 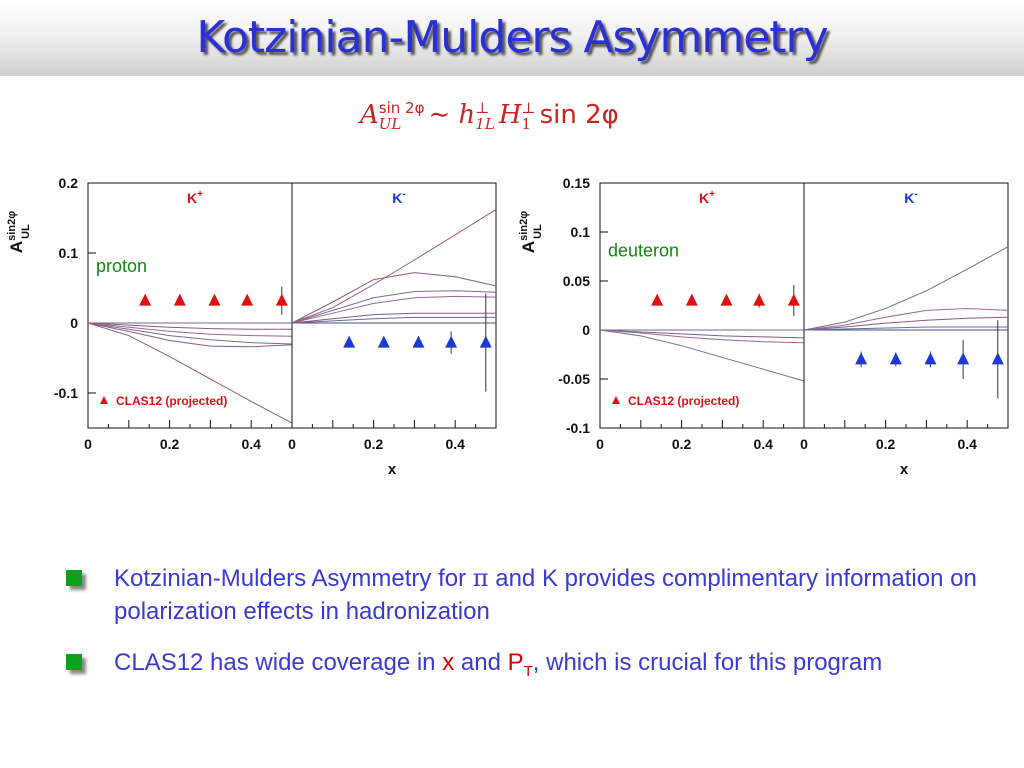 I want to click on formula-H-scripts: ⊥ 1, so click(x=529, y=116).